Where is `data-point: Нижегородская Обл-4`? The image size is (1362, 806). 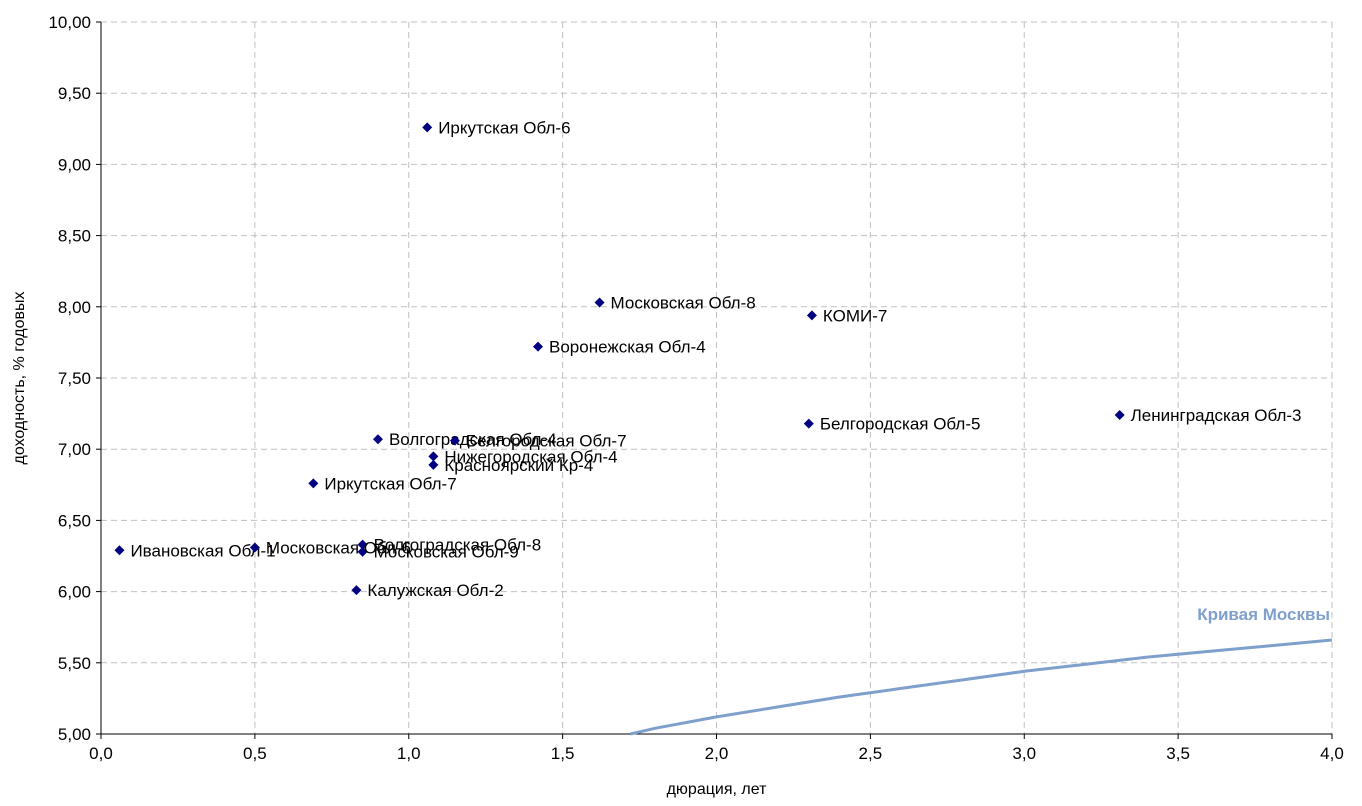
data-point: Нижегородская Обл-4 is located at coordinates (523, 456).